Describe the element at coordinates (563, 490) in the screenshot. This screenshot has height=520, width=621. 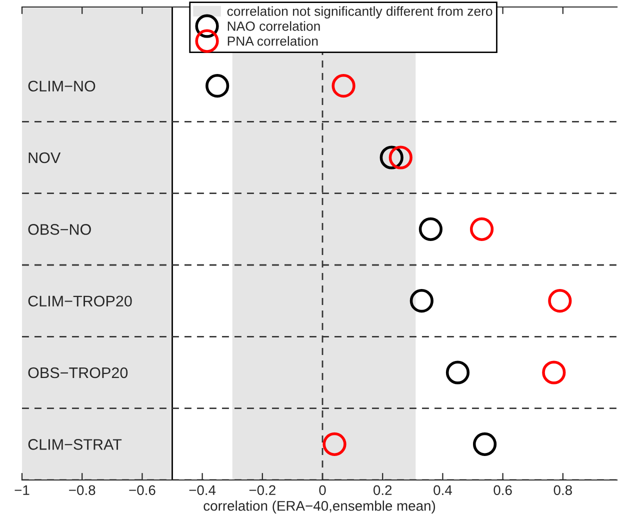
I see `x-tick-label: 0.8` at that location.